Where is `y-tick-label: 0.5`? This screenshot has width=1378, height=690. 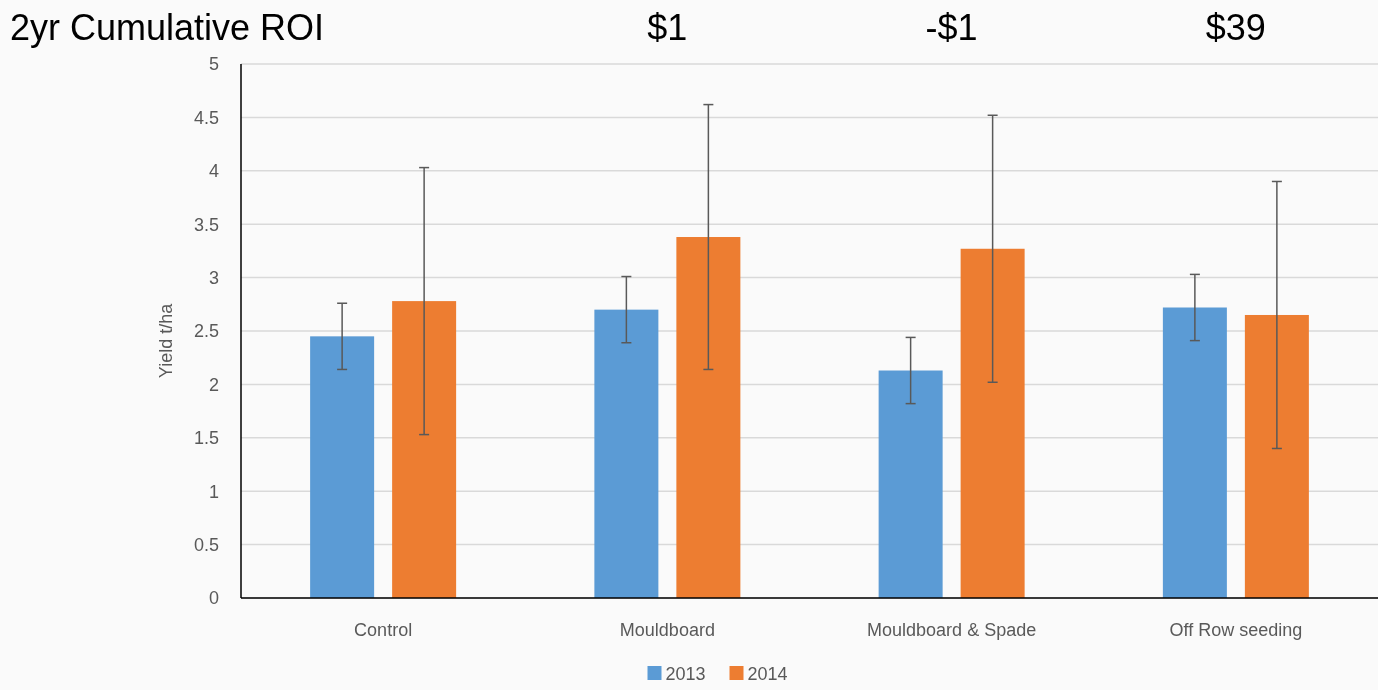 y-tick-label: 0.5 is located at coordinates (206, 544).